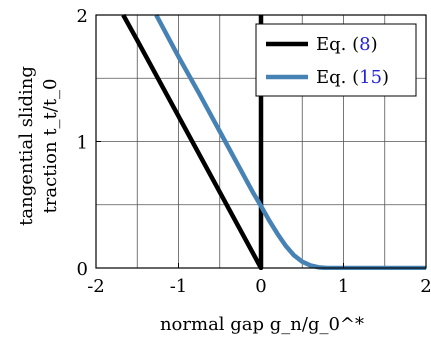  Describe the element at coordinates (425, 286) in the screenshot. I see `x-tick-label-4: 2` at that location.